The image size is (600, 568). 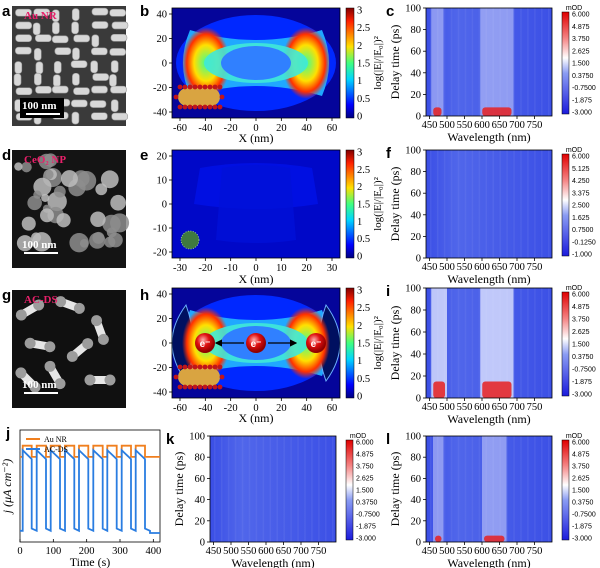 I want to click on colorbar-tick-label: 2.5, so click(x=363, y=308).